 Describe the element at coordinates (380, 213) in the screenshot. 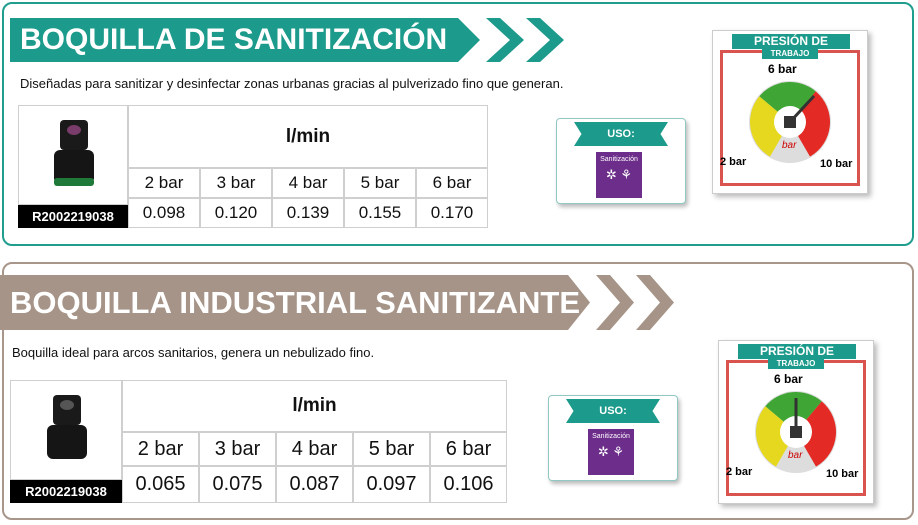

I see `flow-value: 0.155` at that location.